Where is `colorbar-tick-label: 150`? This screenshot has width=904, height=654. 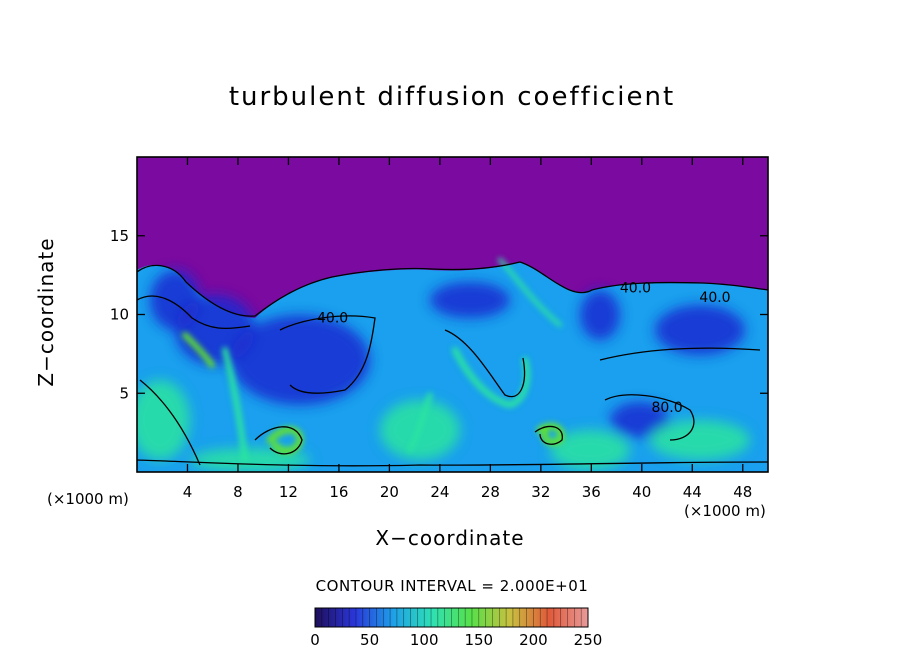 colorbar-tick-label: 150 is located at coordinates (478, 640).